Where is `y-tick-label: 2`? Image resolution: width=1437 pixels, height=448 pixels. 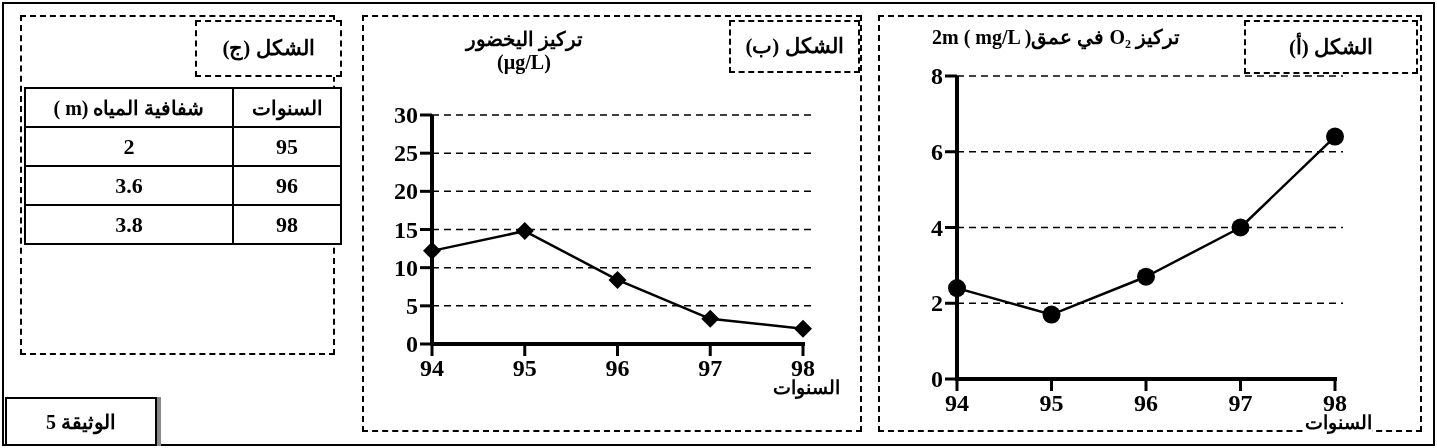
y-tick-label: 2 is located at coordinates (937, 303).